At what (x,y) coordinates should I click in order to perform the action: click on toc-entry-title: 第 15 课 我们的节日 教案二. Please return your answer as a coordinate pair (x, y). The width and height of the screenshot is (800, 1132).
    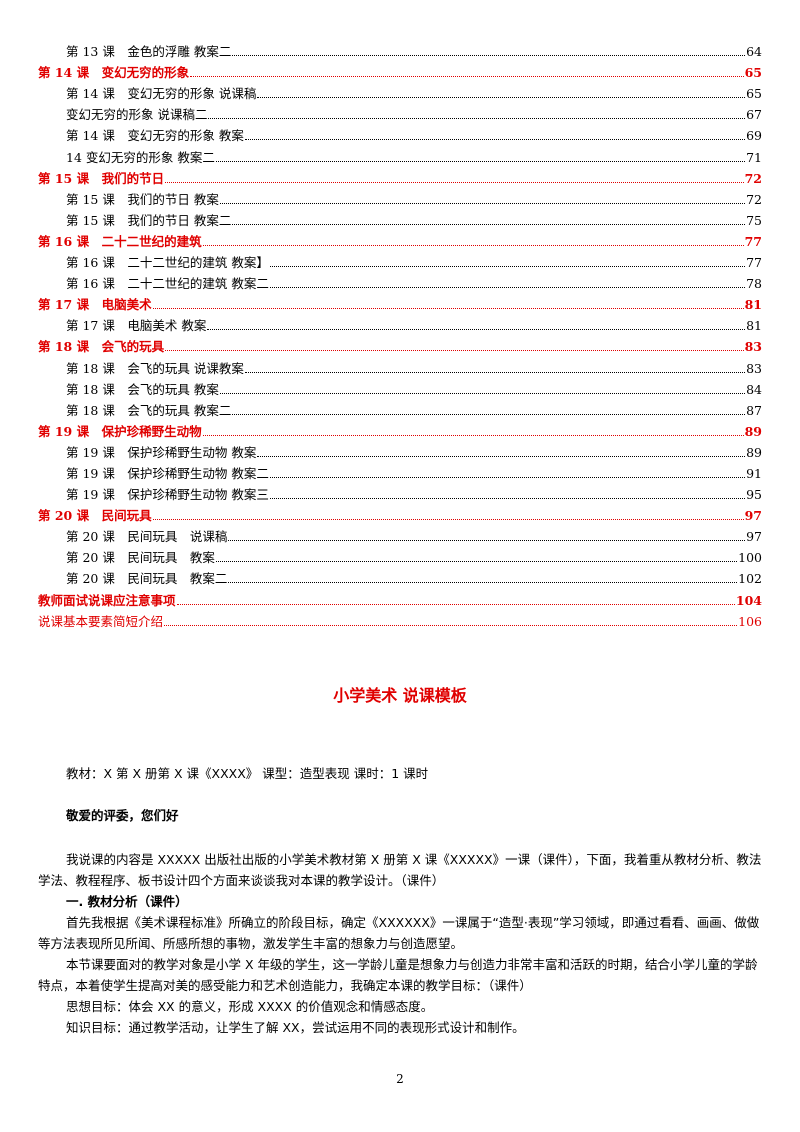
    Looking at the image, I should click on (149, 220).